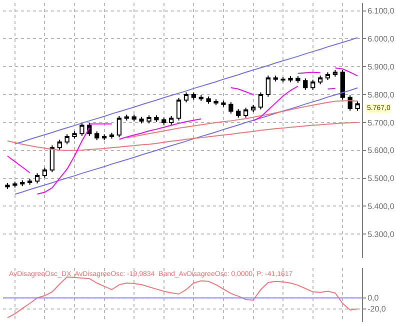 This screenshot has height=327, width=400. I want to click on y-tick-label: 0,0, so click(374, 298).